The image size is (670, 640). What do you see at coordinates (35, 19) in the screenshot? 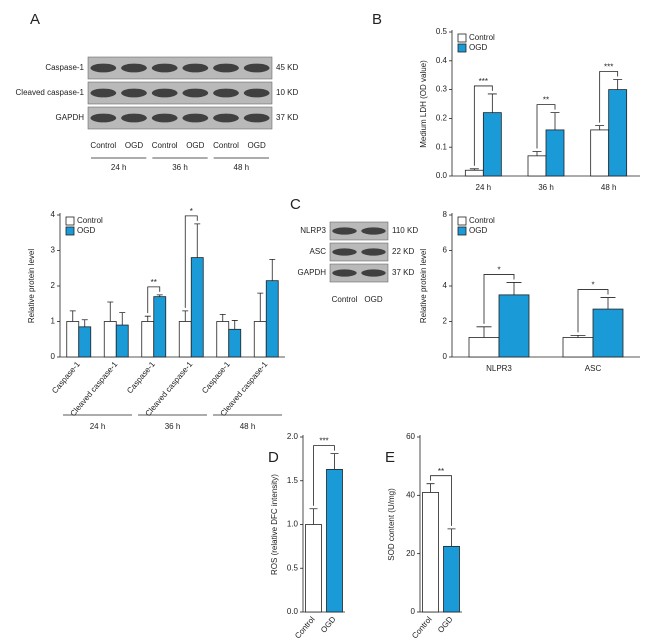
I see `panel-letter: A` at bounding box center [35, 19].